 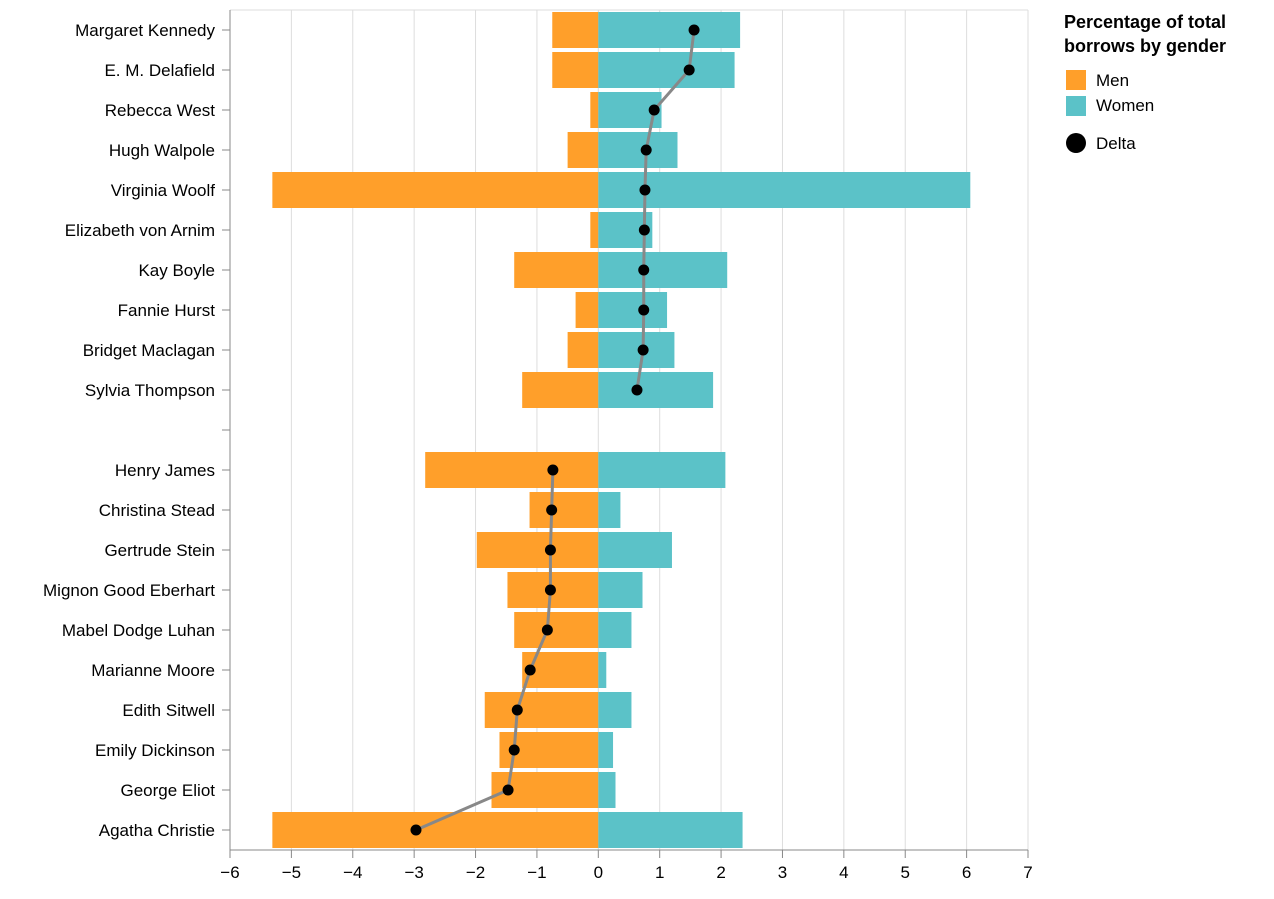 I want to click on y-tick-label: Kay Boyle, so click(x=176, y=270).